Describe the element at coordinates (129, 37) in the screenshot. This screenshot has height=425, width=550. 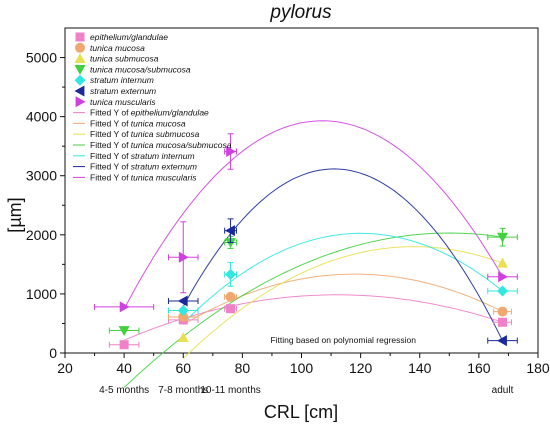
I see `legend-label: epithelium/glandulae` at that location.